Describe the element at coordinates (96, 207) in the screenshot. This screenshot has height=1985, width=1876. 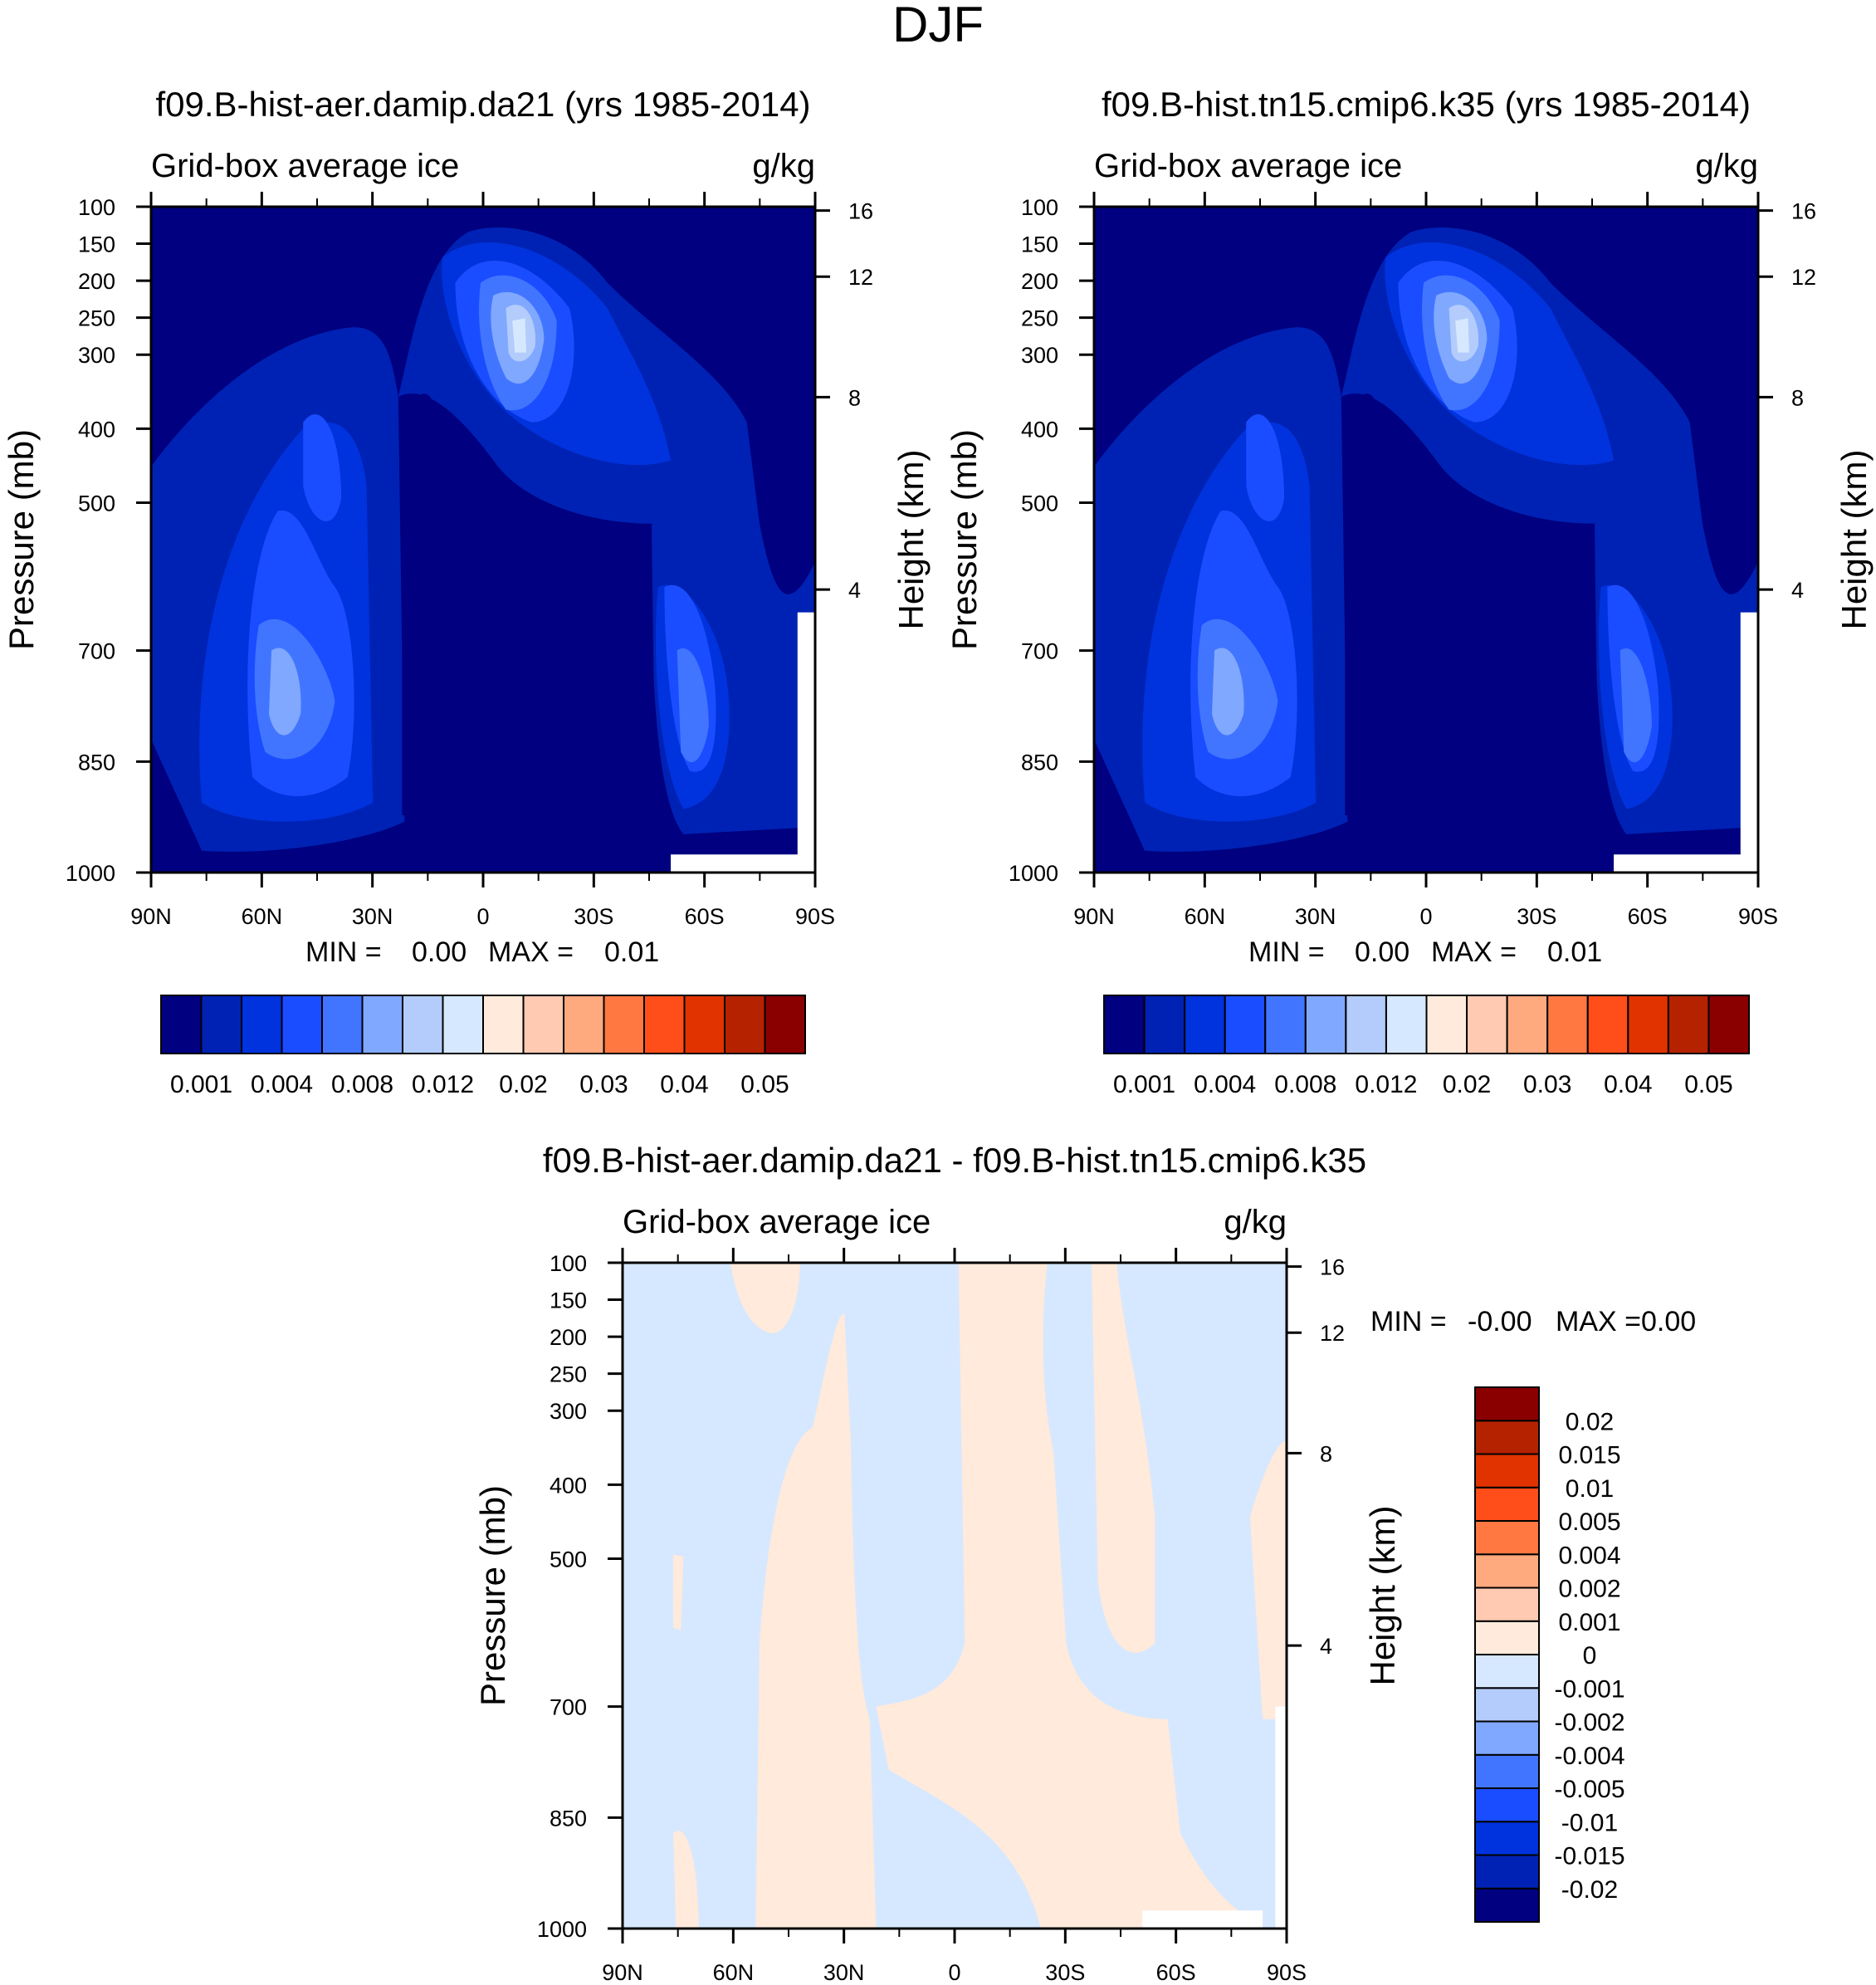
I see `y-tick-label: 100` at that location.